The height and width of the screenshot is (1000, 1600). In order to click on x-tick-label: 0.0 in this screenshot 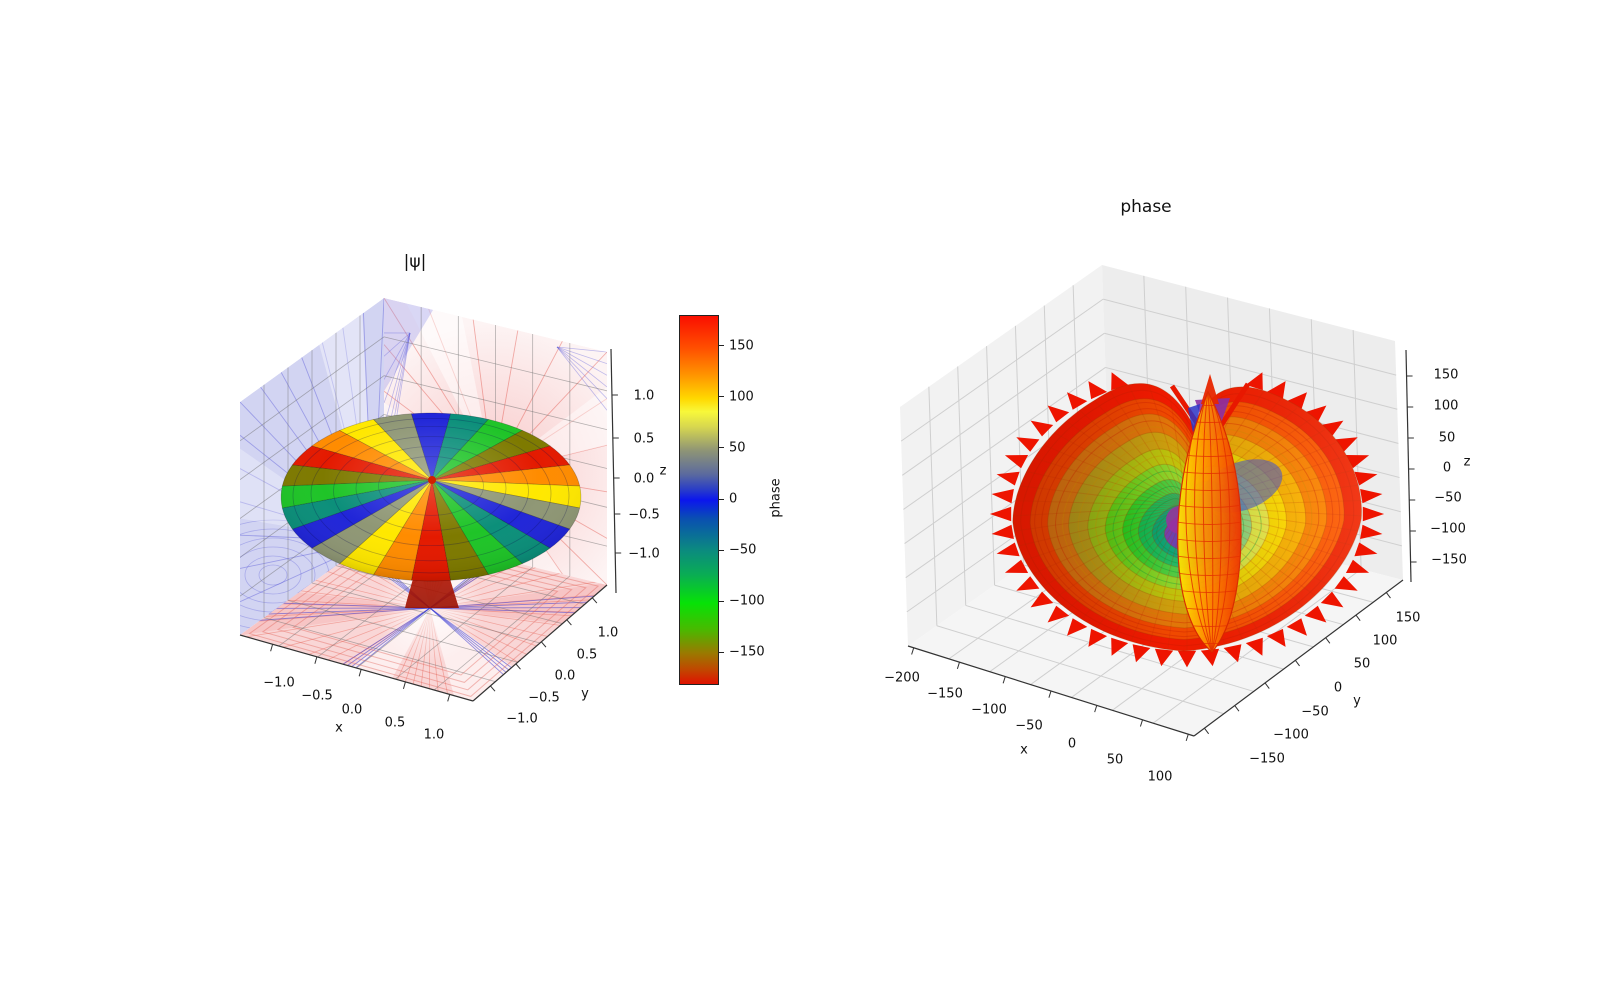, I will do `click(352, 710)`.